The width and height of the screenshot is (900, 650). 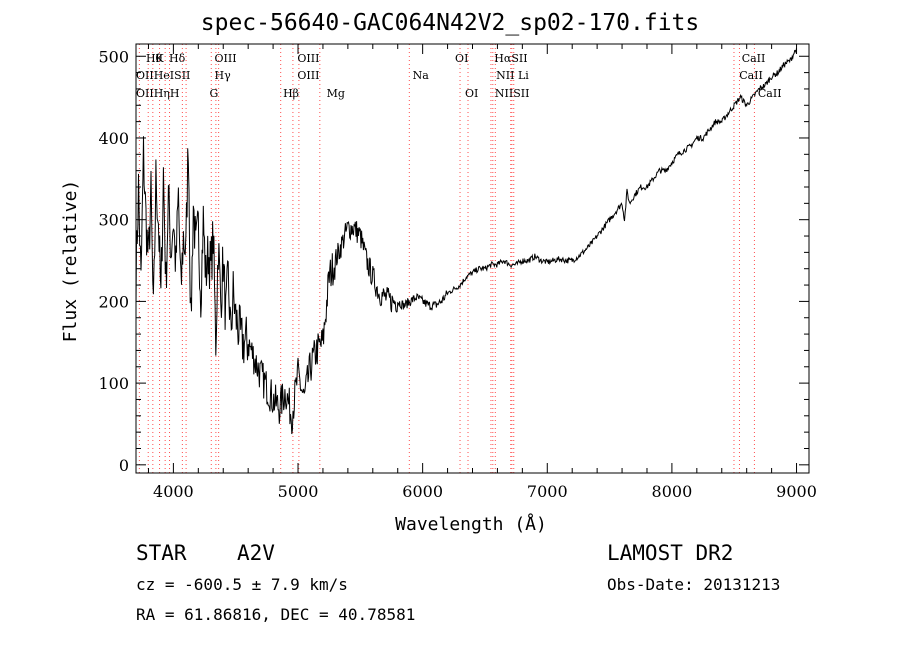 What do you see at coordinates (113, 383) in the screenshot?
I see `y-tick-label: 100` at bounding box center [113, 383].